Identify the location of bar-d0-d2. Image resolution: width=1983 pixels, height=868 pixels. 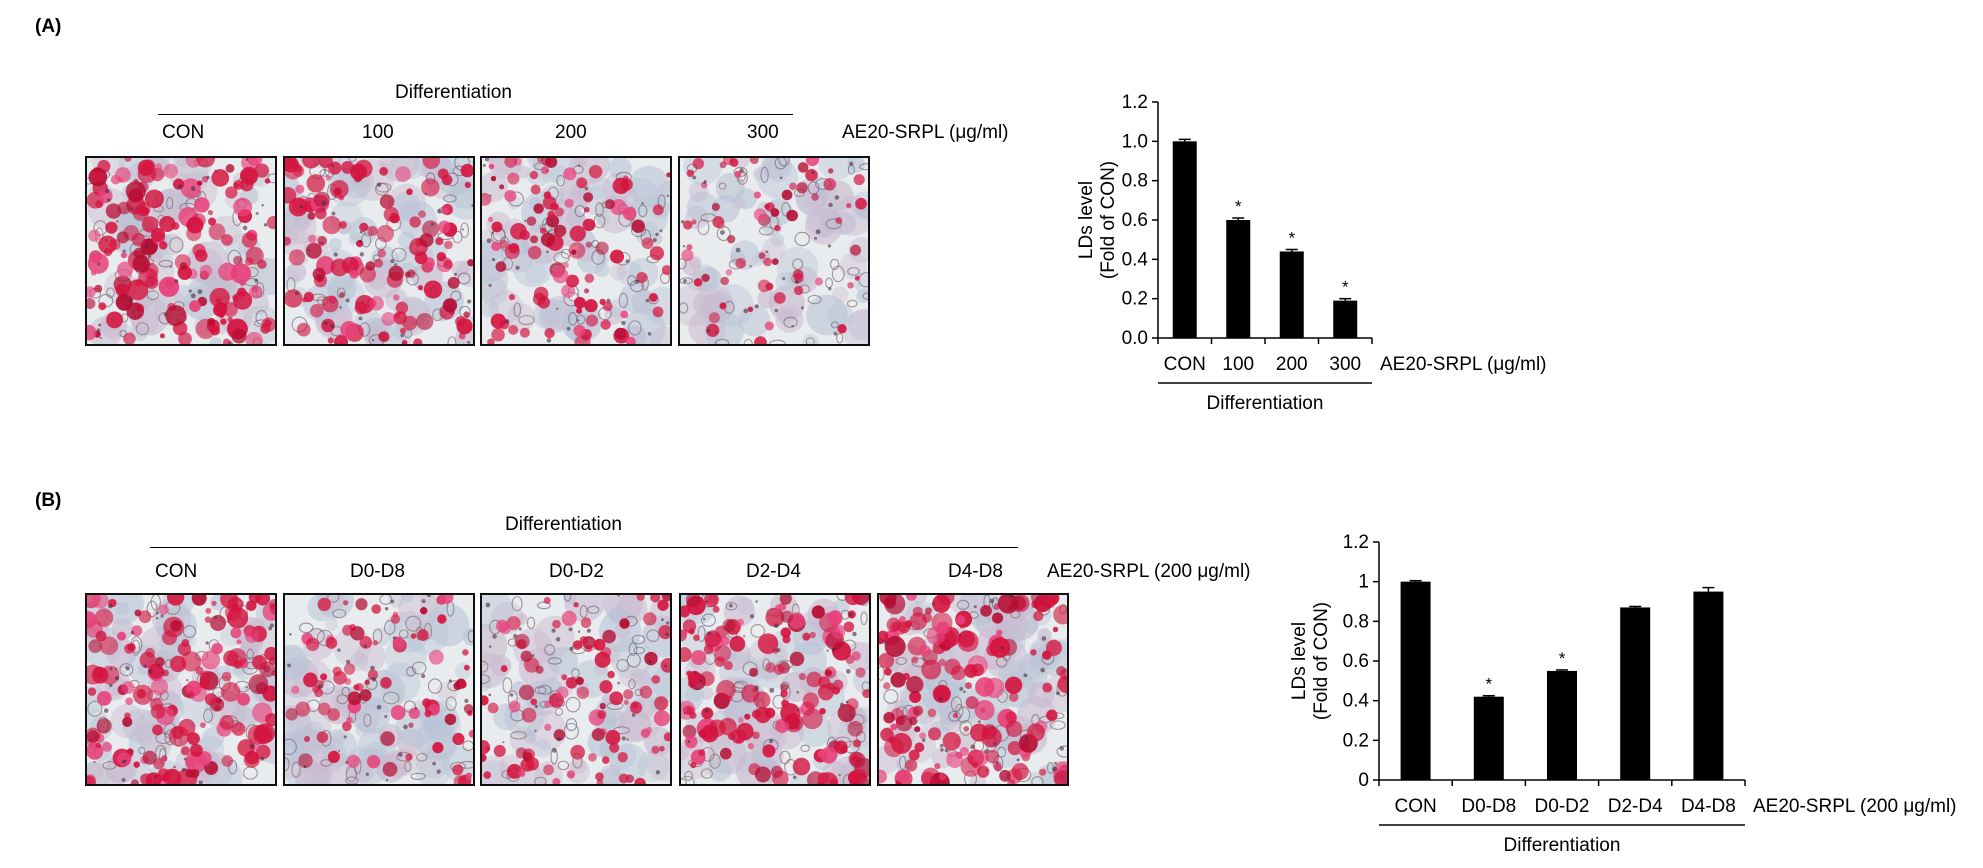
(1562, 725).